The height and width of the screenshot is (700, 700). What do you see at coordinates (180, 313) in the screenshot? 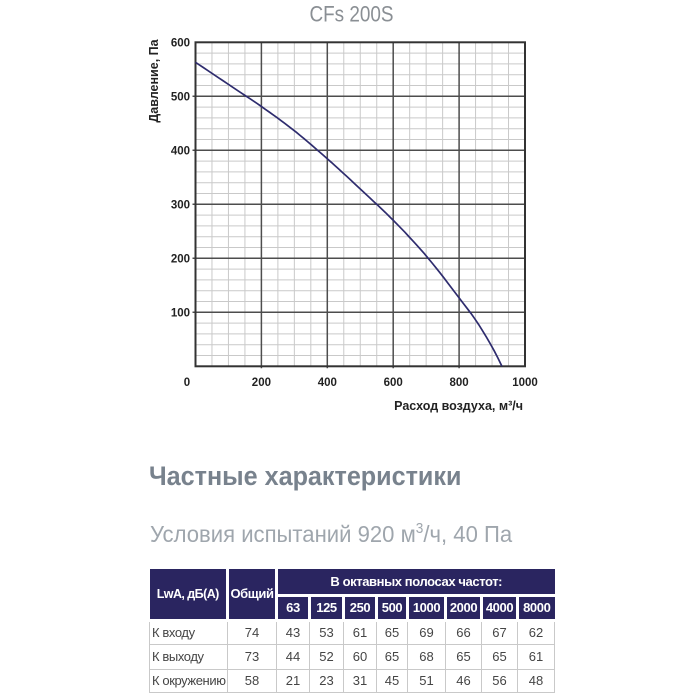
I see `svg-text: 100` at bounding box center [180, 313].